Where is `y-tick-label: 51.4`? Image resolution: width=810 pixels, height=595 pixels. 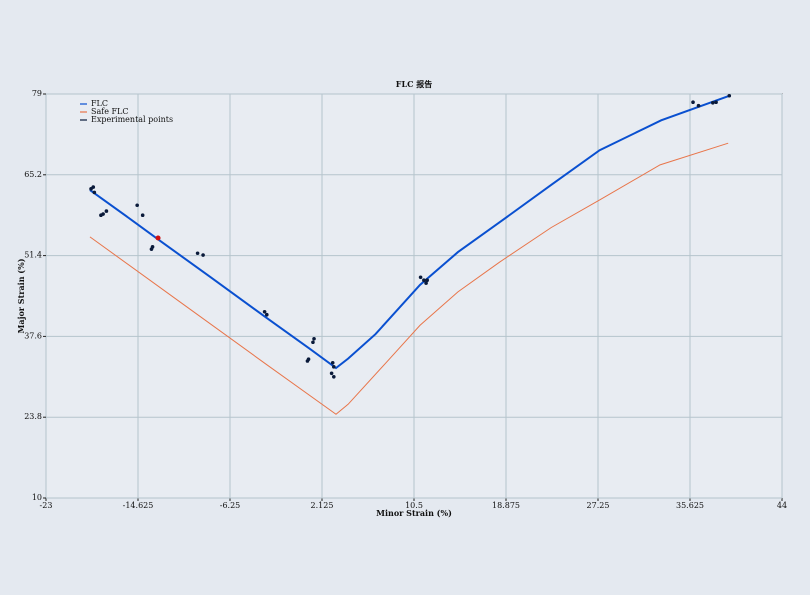
y-tick-label: 51.4 is located at coordinates (33, 255).